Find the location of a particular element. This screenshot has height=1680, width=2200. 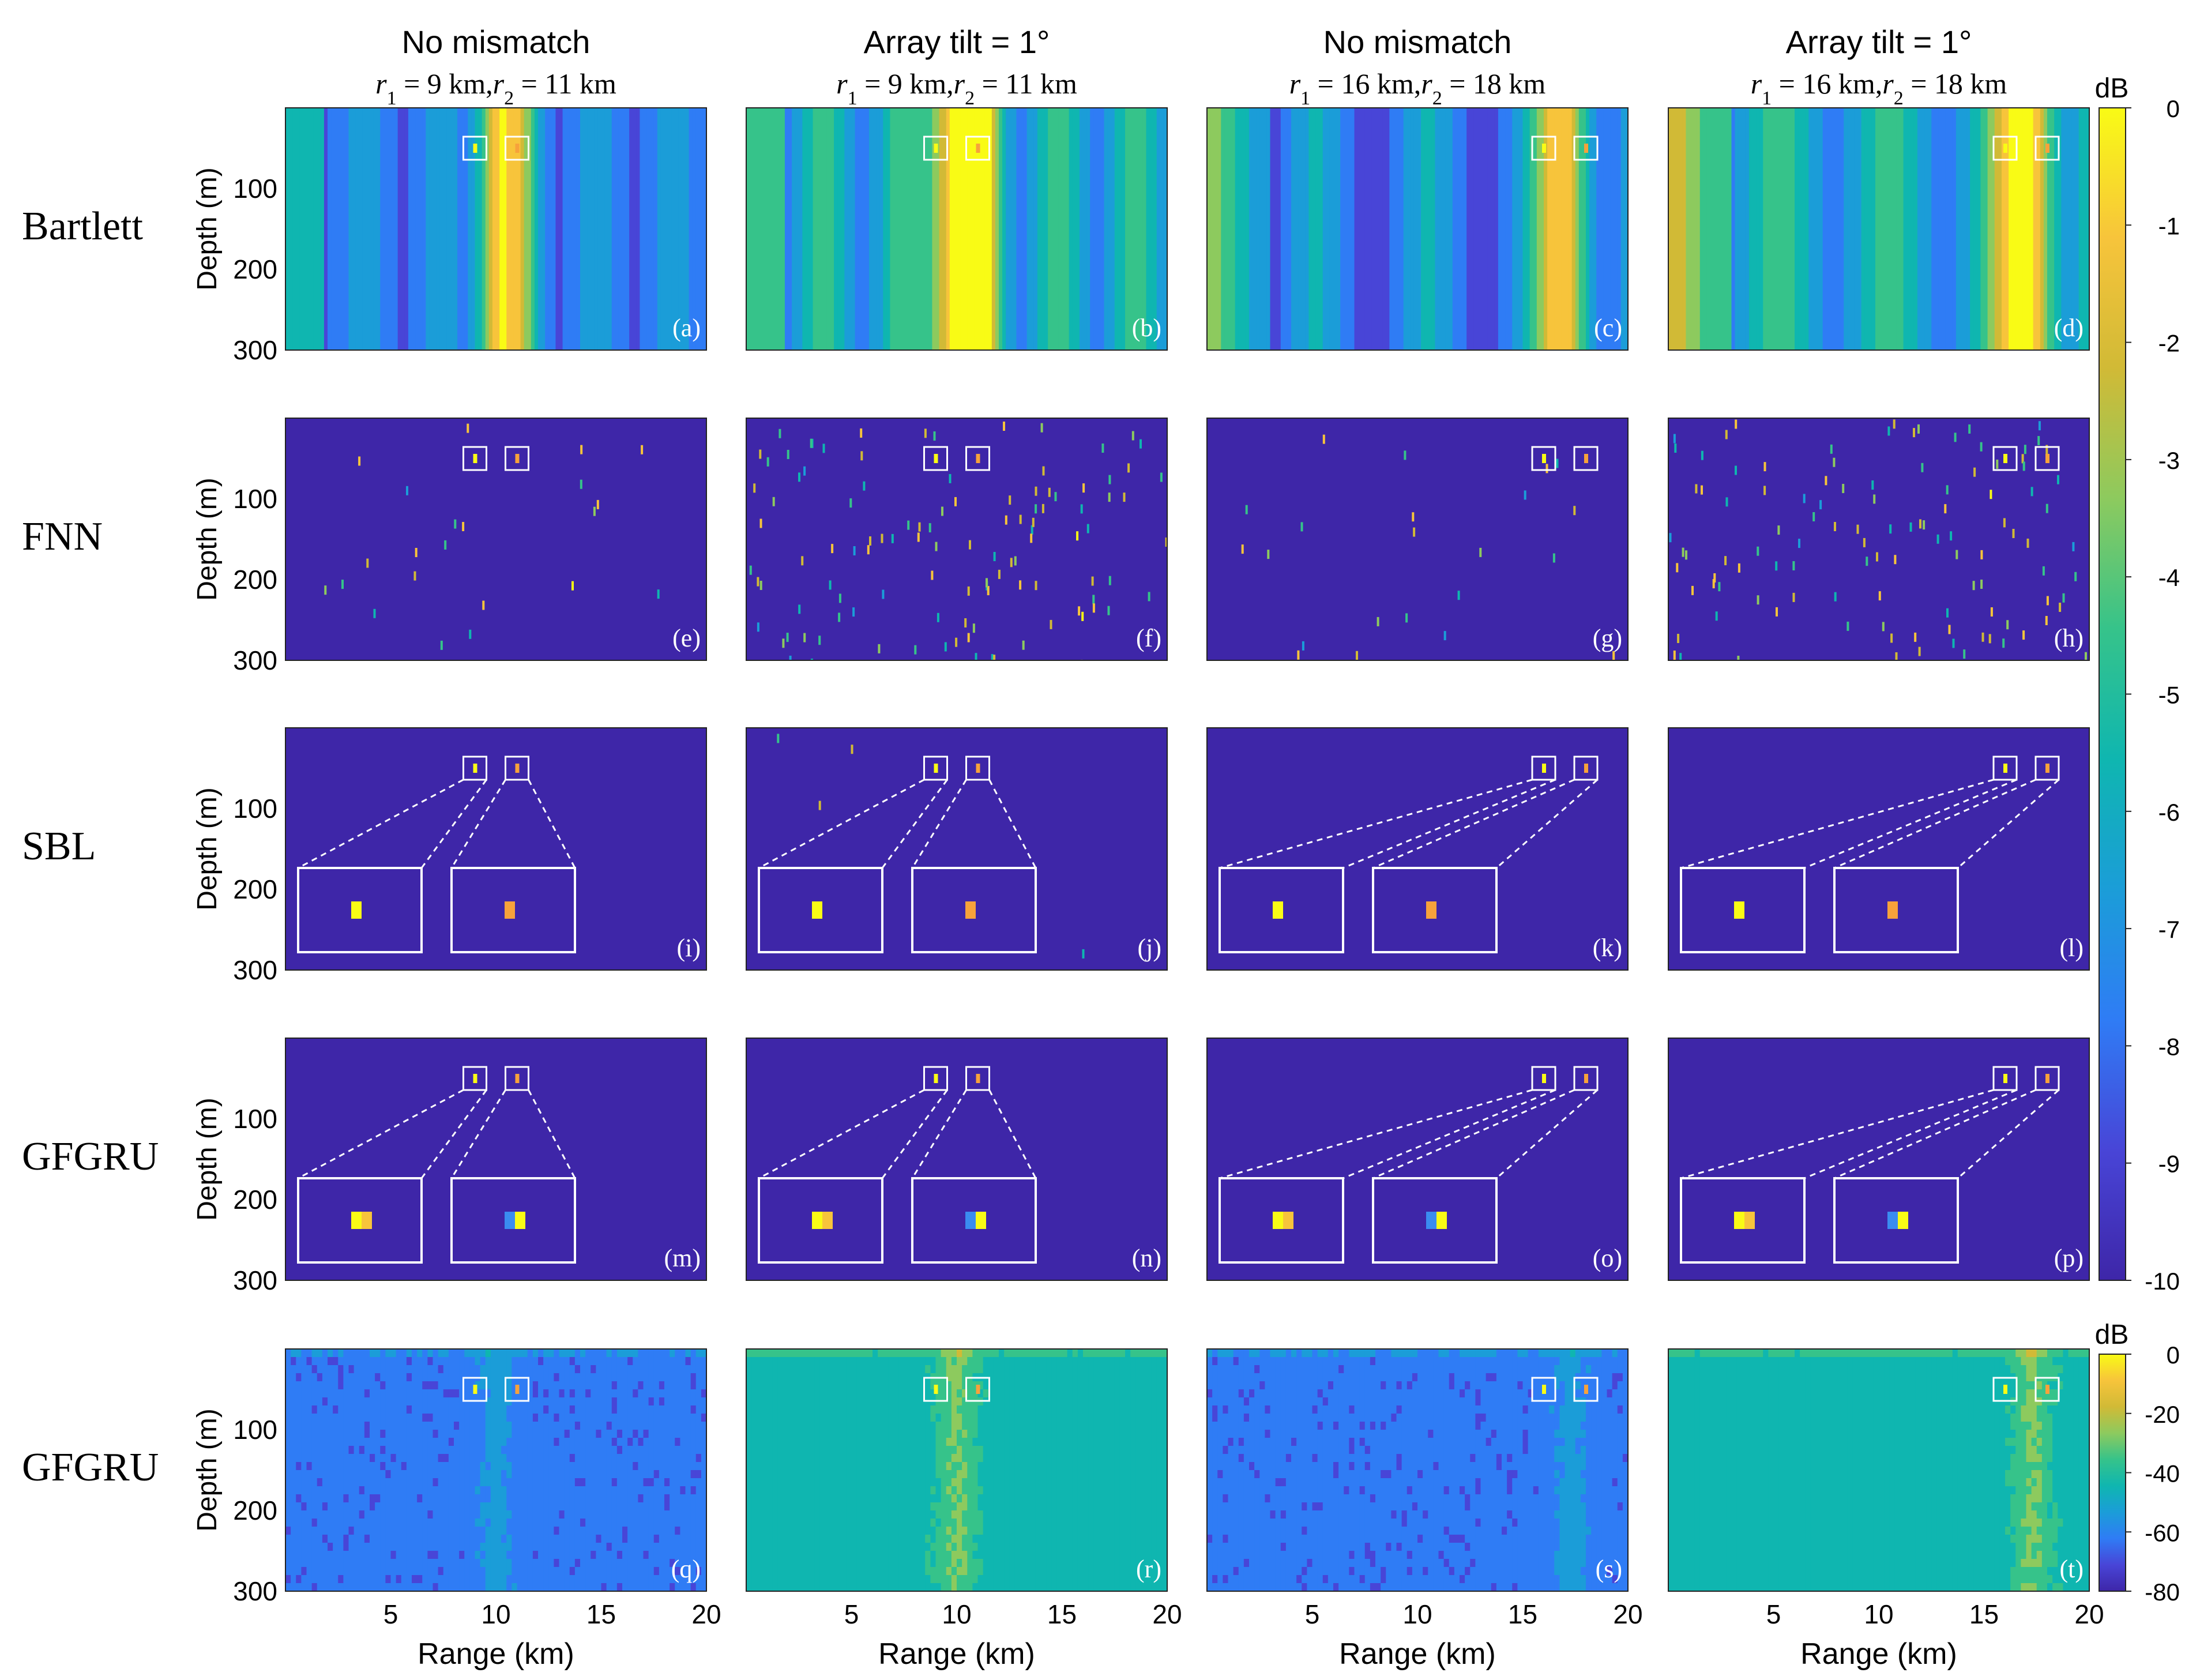

source-peak is located at coordinates (1586, 769).